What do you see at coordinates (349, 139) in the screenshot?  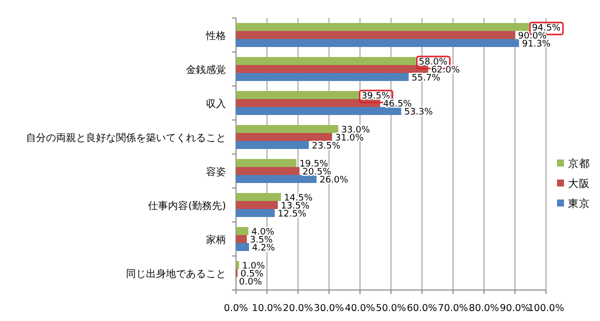 I see `data-label: 31.0%` at bounding box center [349, 139].